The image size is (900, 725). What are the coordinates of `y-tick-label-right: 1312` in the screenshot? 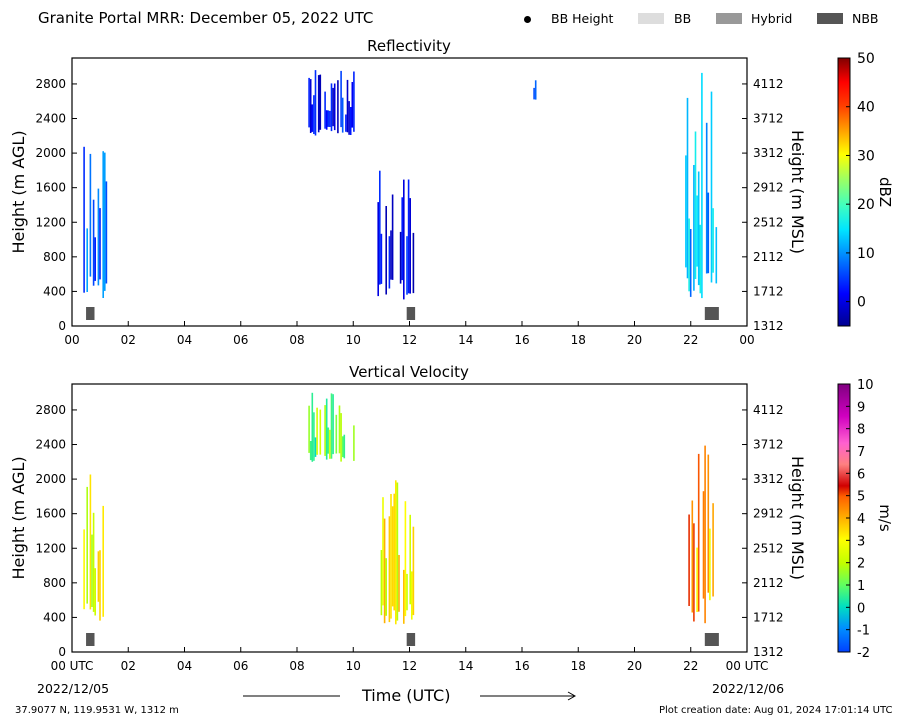 It's located at (768, 652).